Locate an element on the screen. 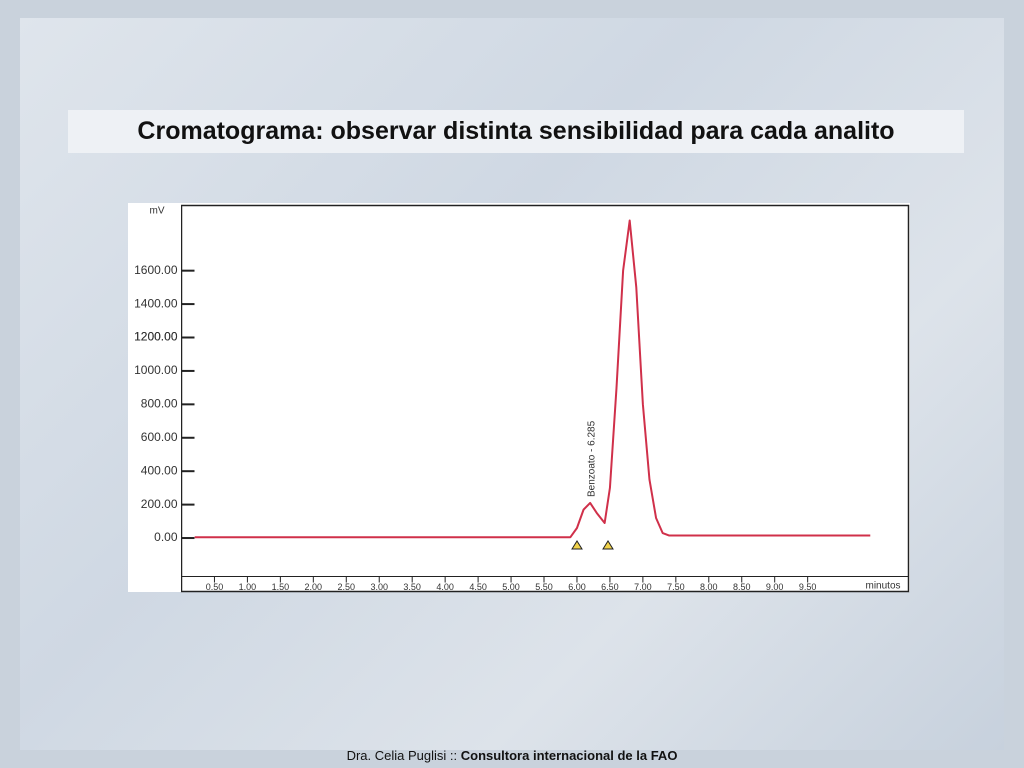  y-tick-label: 800.00 is located at coordinates (159, 404).